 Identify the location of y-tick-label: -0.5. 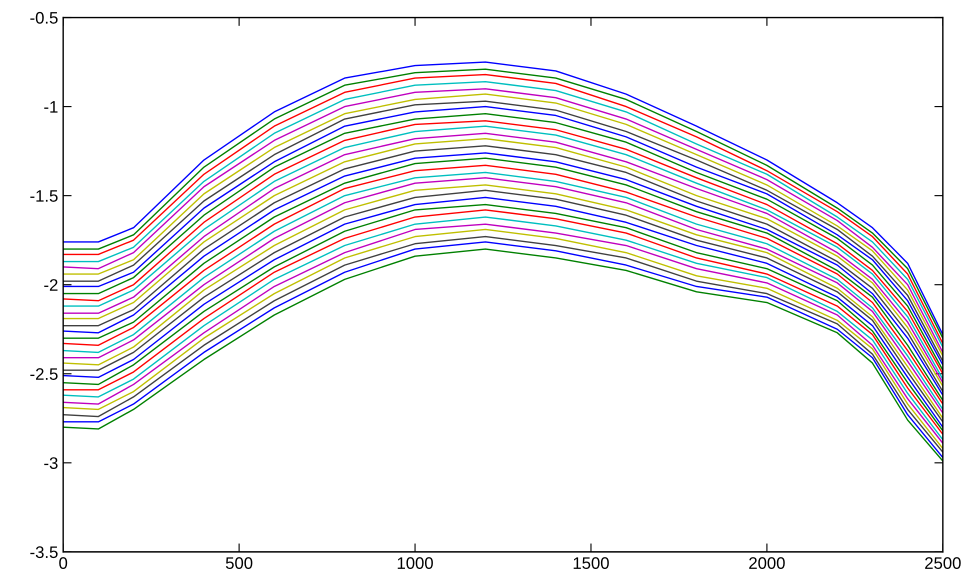
(44, 18).